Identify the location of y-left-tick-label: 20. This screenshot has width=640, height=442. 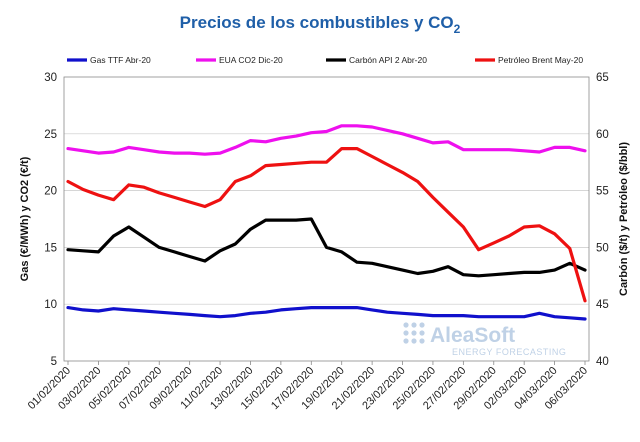
(50, 192).